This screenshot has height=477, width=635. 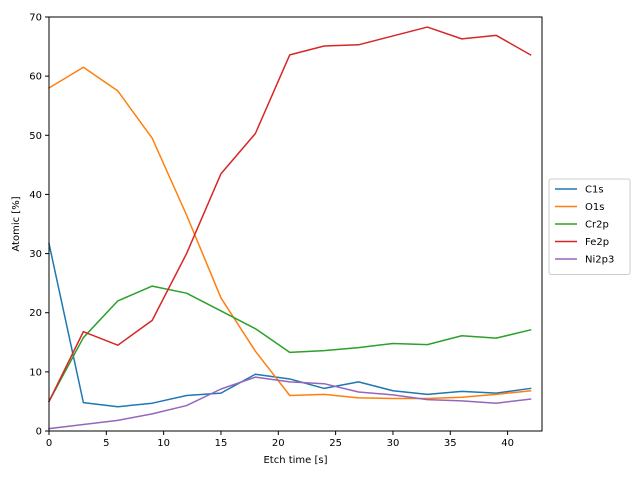 I want to click on series-line-ni2p3, so click(x=290, y=403).